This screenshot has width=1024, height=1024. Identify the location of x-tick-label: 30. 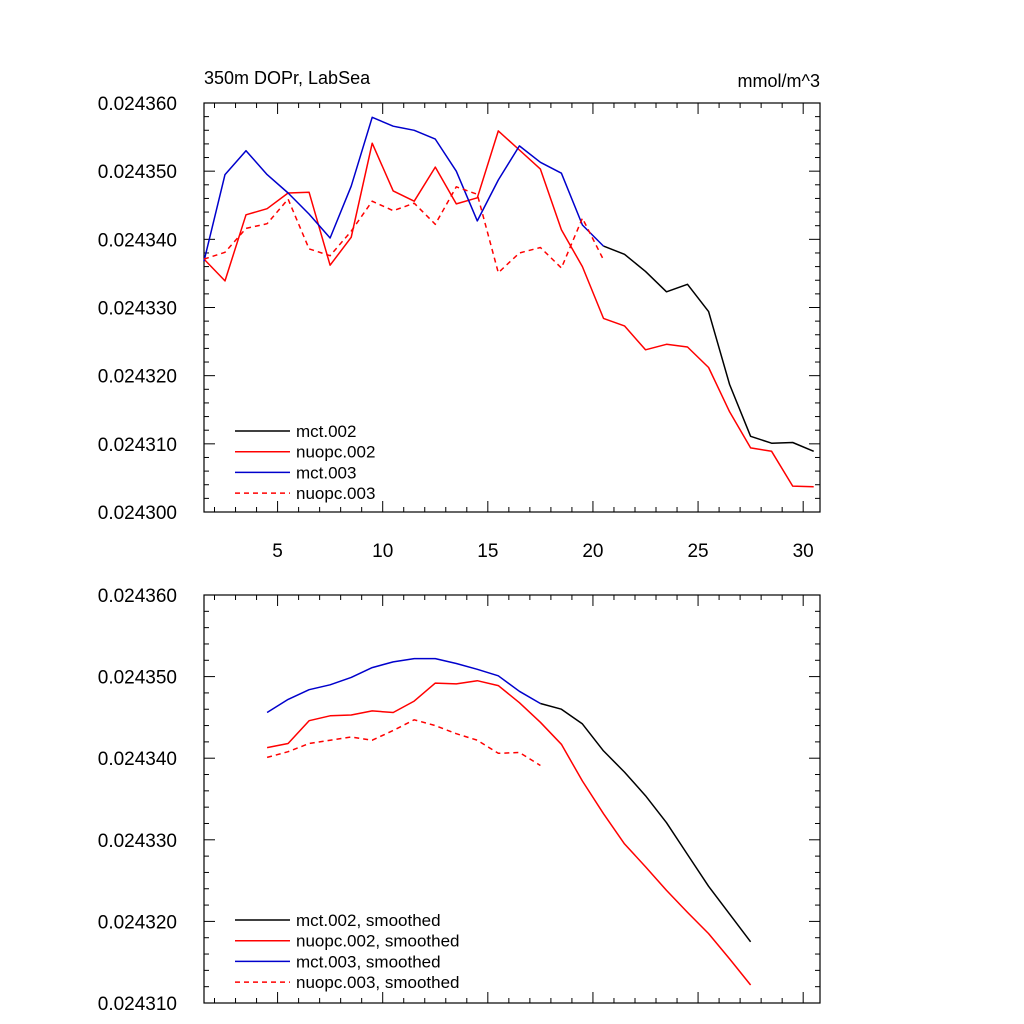
(803, 551).